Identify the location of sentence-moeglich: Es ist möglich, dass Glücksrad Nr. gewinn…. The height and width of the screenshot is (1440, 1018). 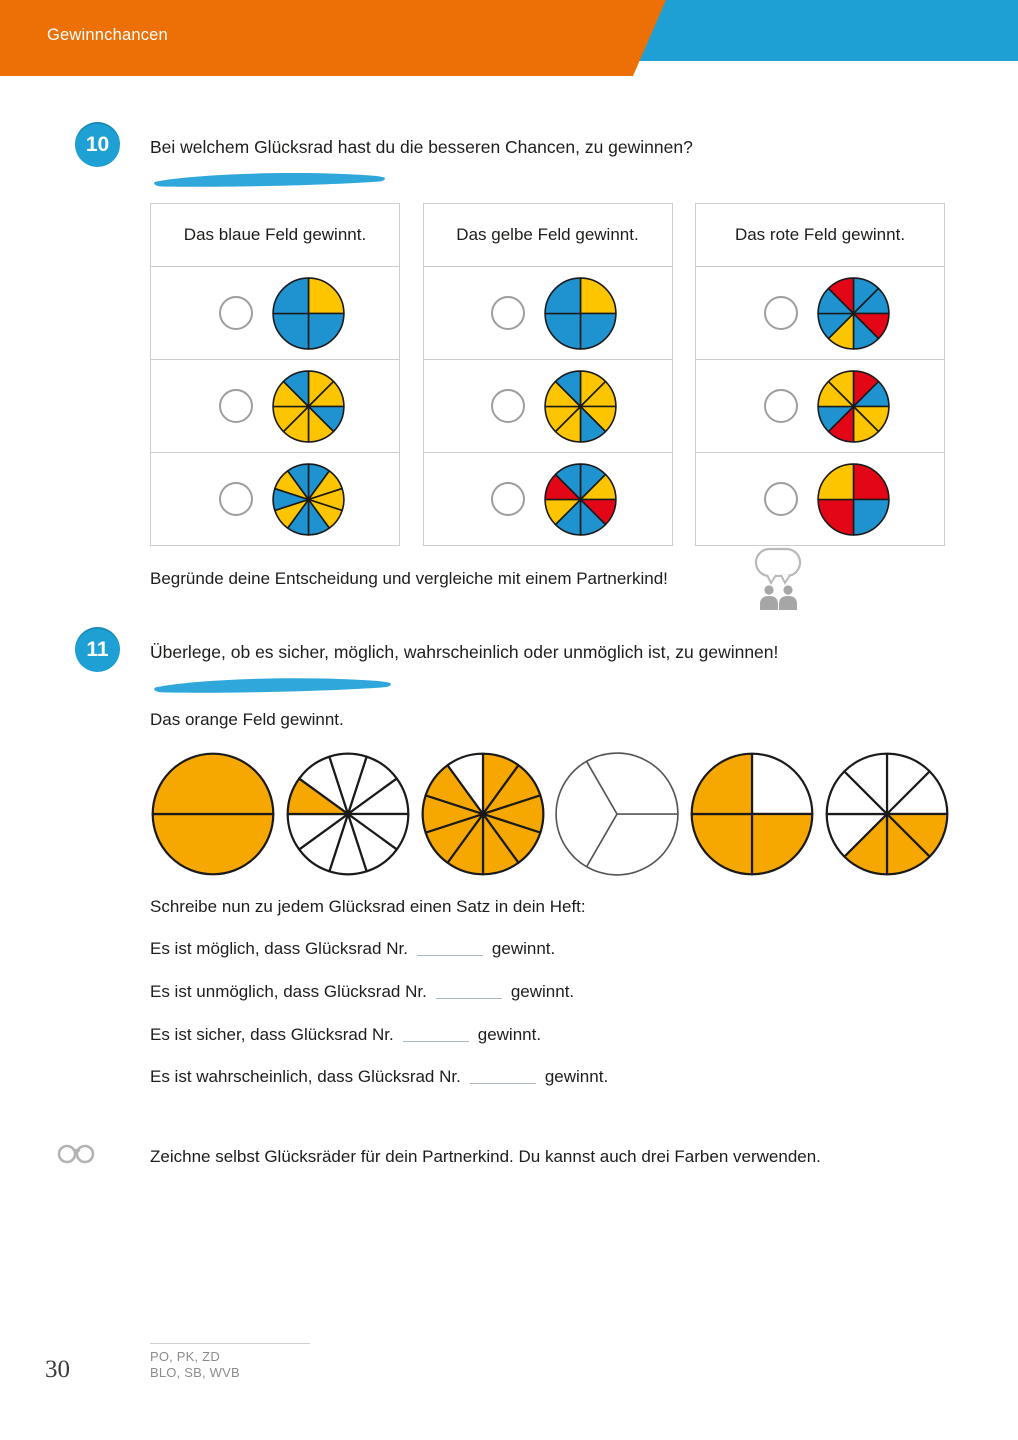
(352, 949).